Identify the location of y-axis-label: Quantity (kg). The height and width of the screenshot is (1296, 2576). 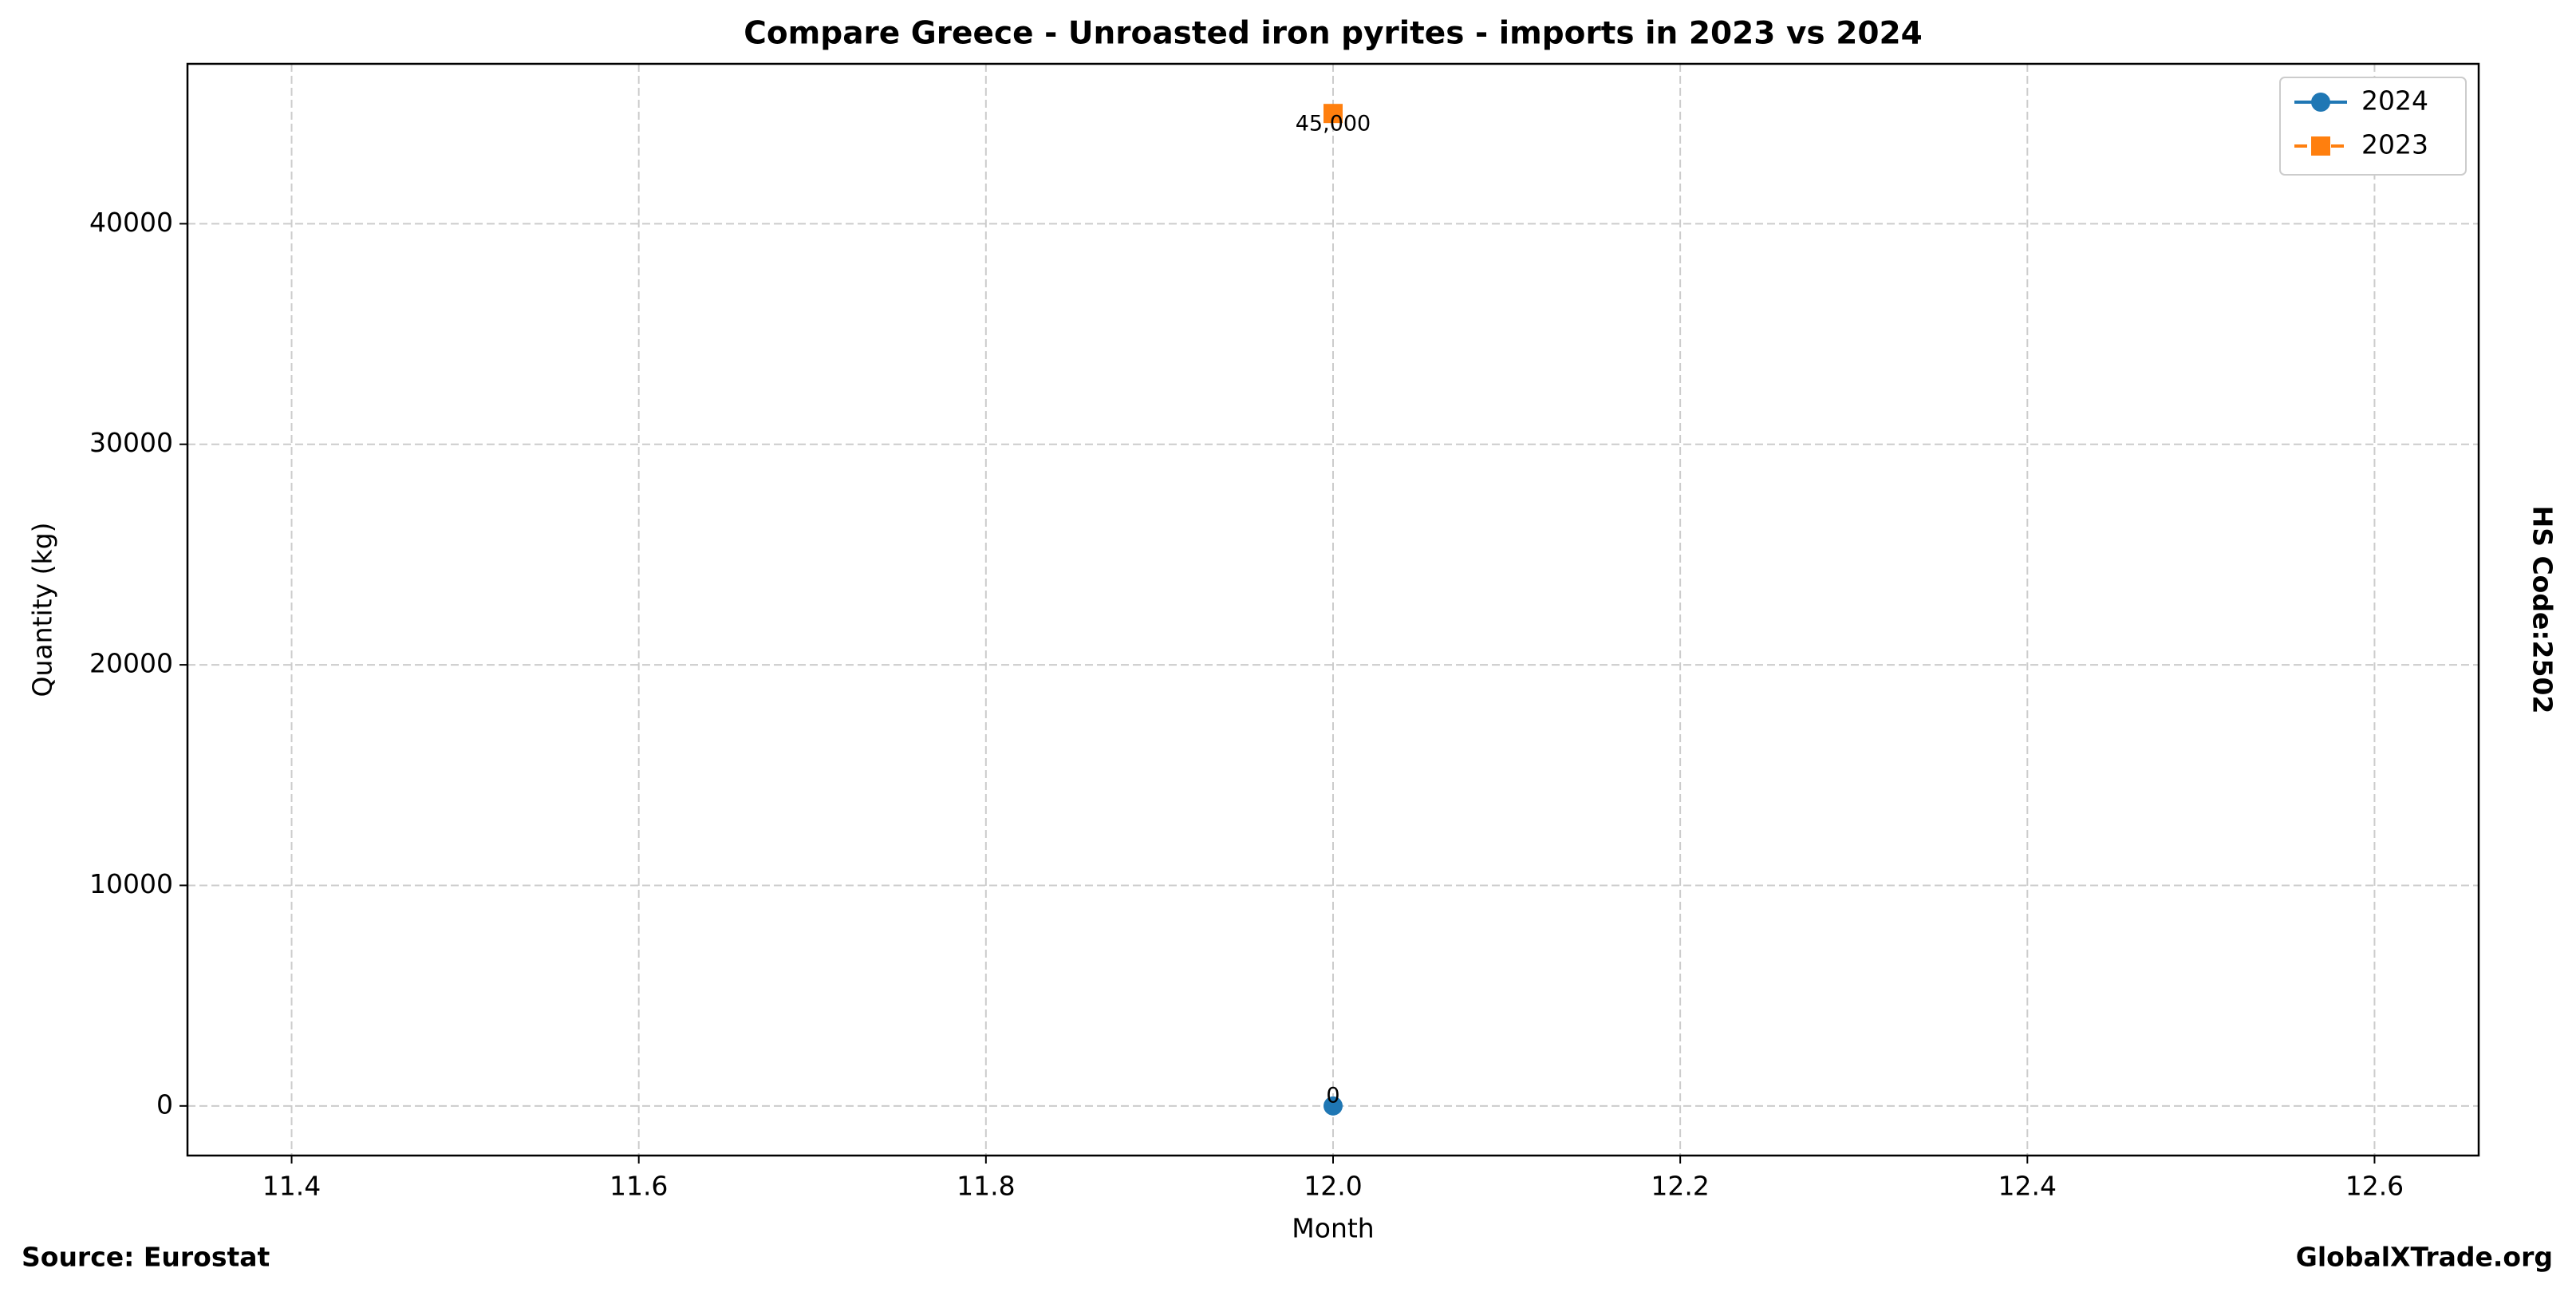
(42, 610).